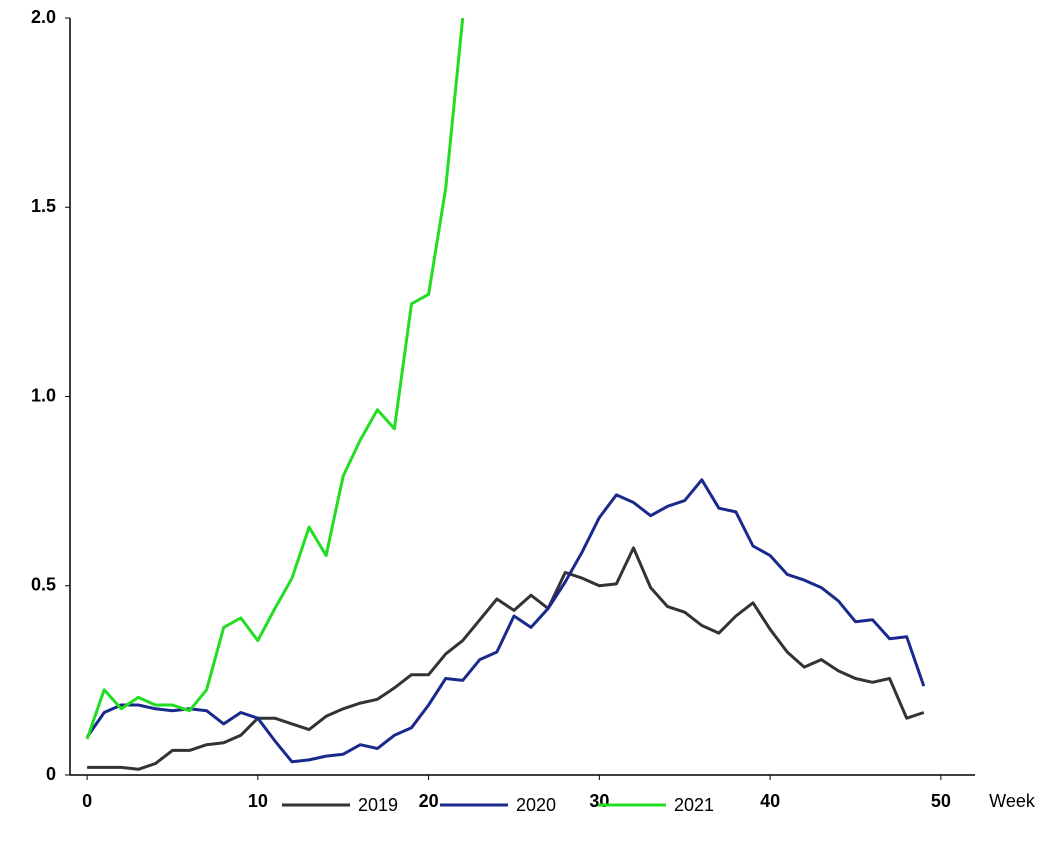 This screenshot has height=843, width=1052. What do you see at coordinates (258, 801) in the screenshot?
I see `x-tick-label: 10` at bounding box center [258, 801].